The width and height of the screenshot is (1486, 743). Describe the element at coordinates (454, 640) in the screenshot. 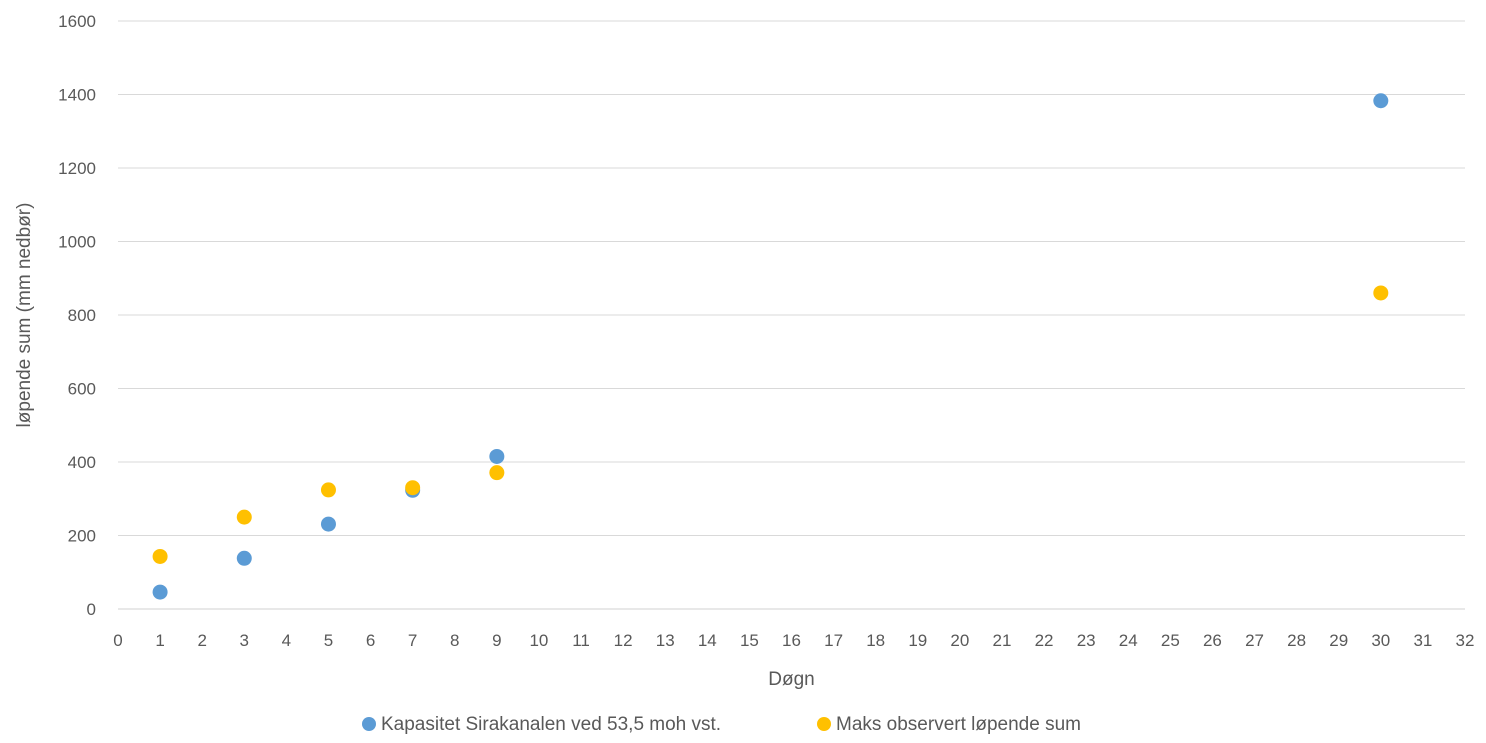

I see `x-tick-label: 8` at that location.